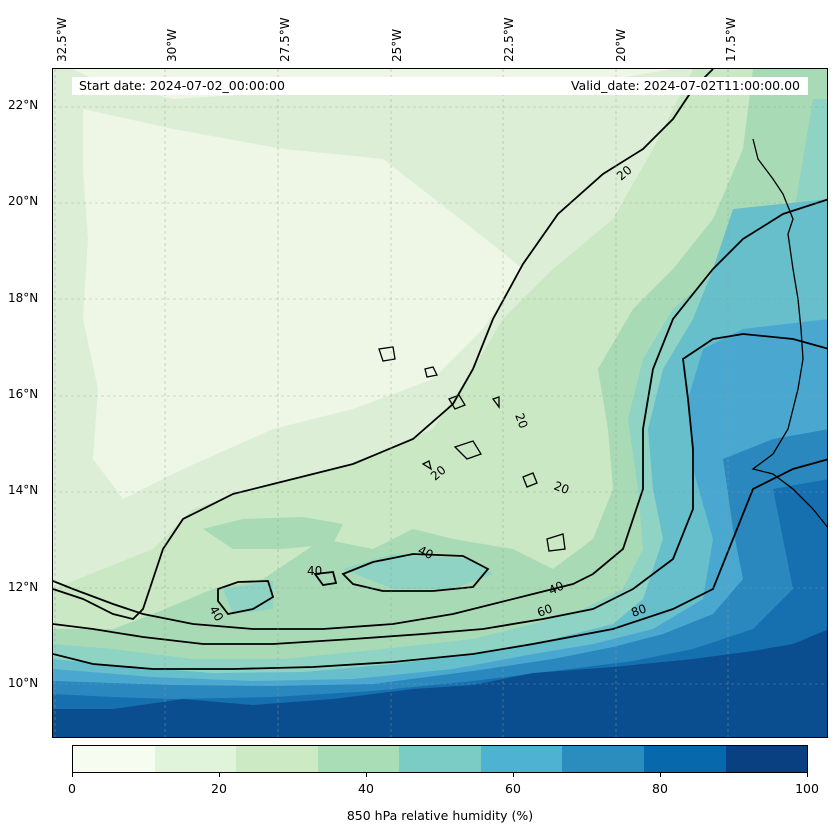 The height and width of the screenshot is (836, 837). What do you see at coordinates (246, 597) in the screenshot?
I see `contour-40-island-a` at bounding box center [246, 597].